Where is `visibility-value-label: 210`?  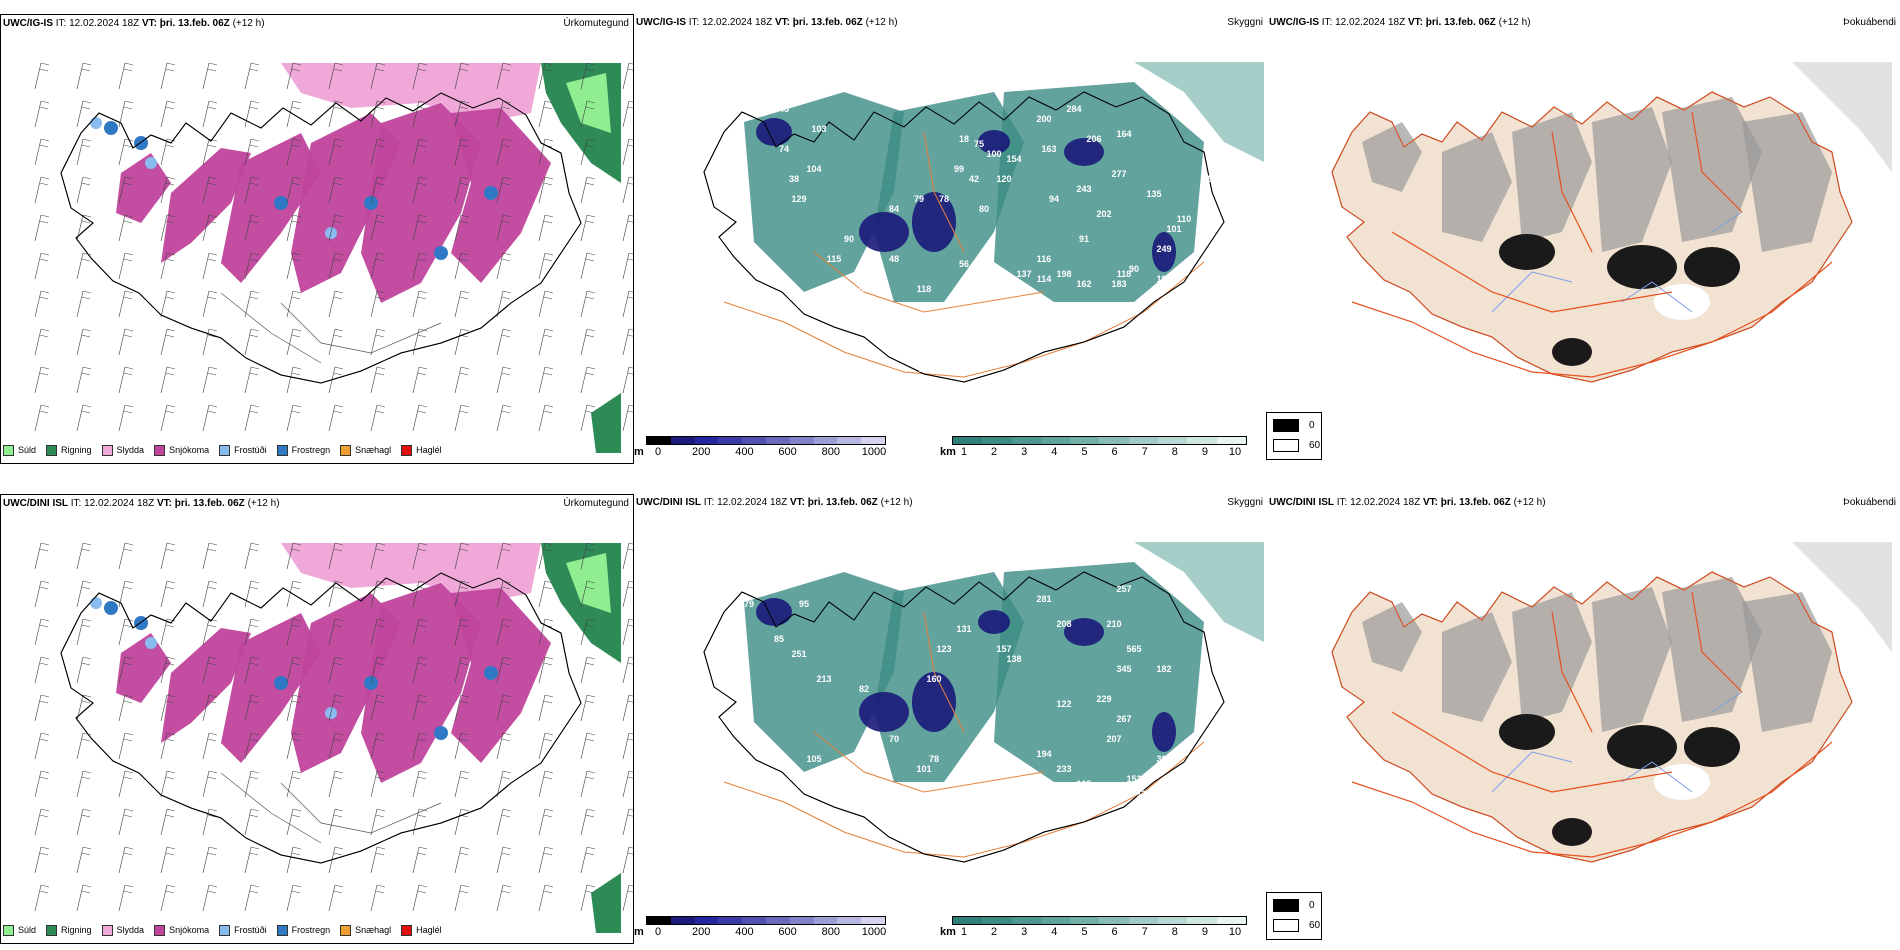
visibility-value-label: 210 is located at coordinates (1113, 624).